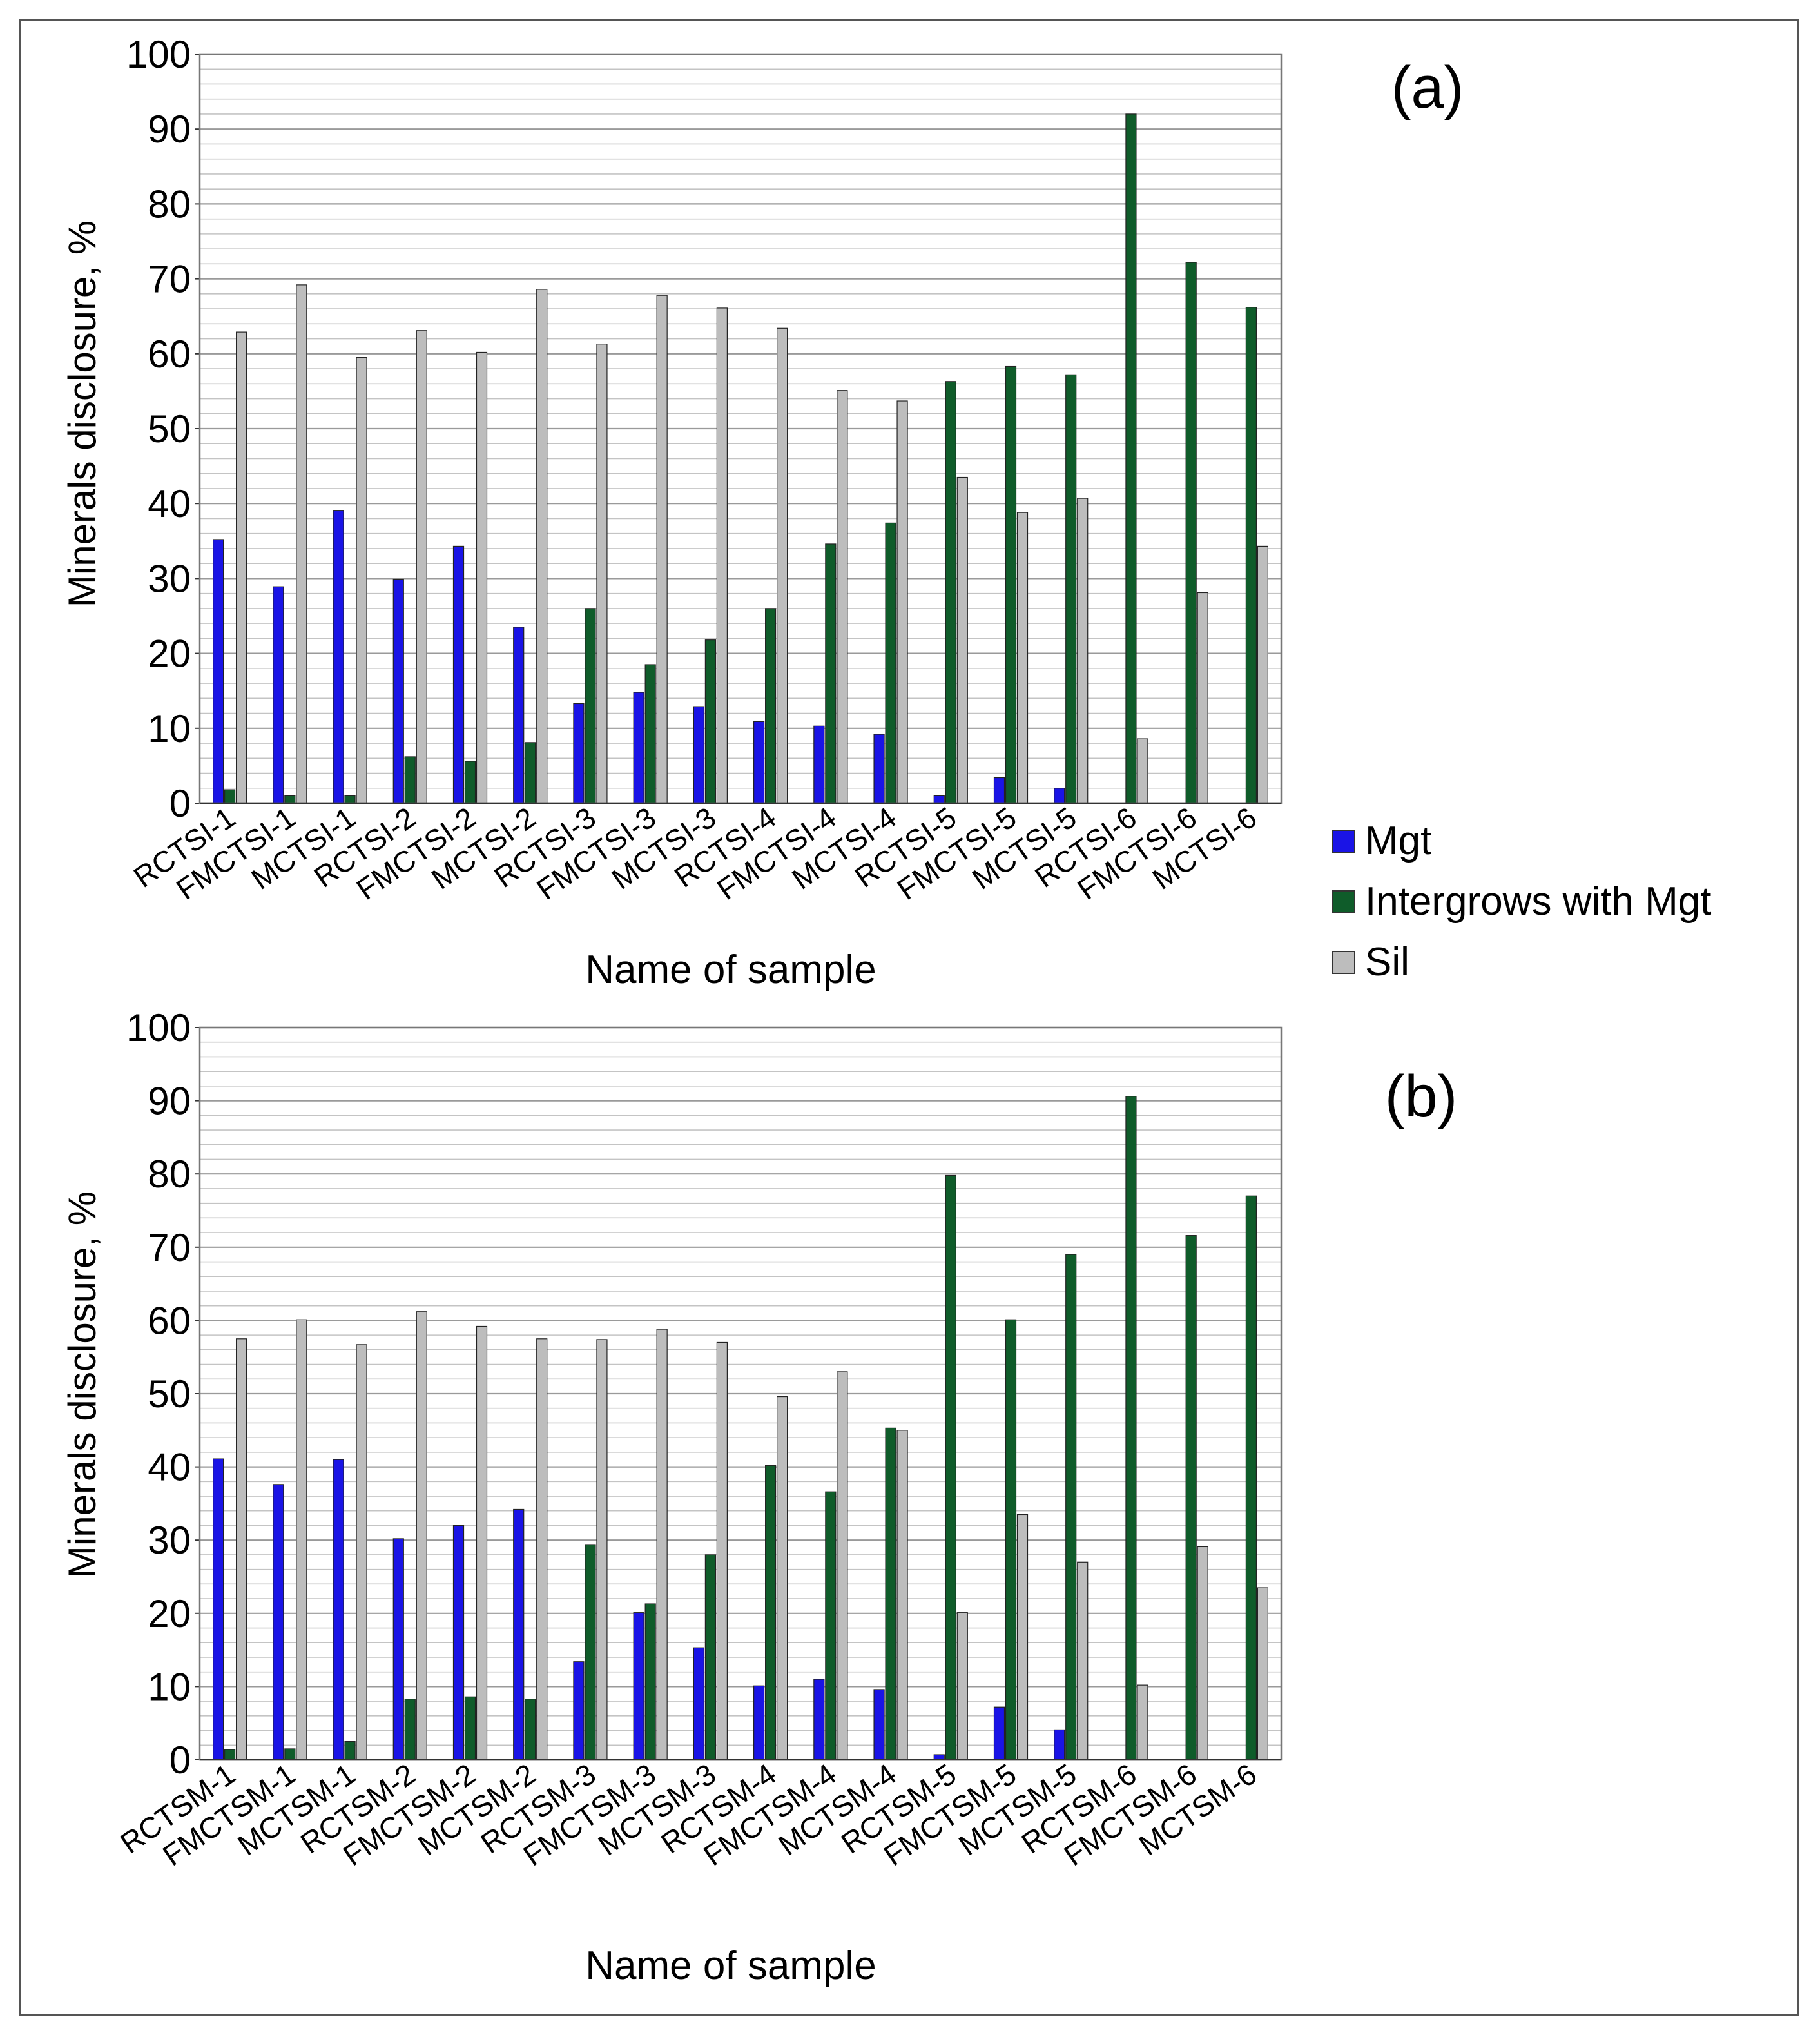  I want to click on legend-label-sil: Sil, so click(1387, 962).